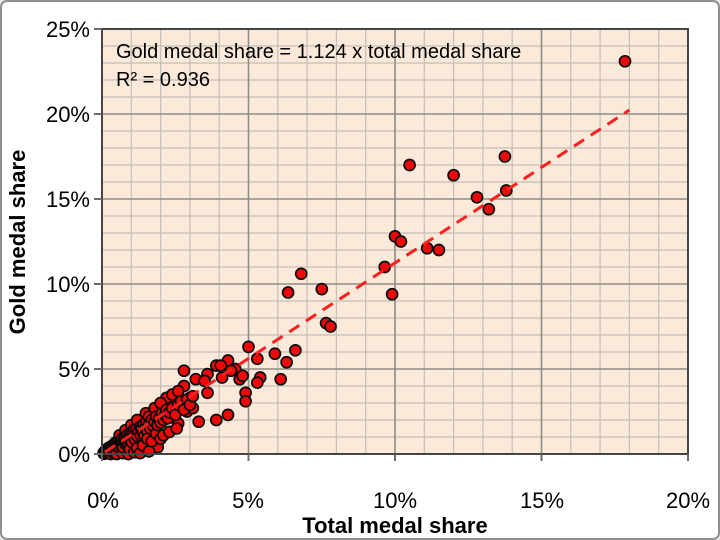  Describe the element at coordinates (17, 242) in the screenshot. I see `y-axis-title: Gold medal share` at that location.